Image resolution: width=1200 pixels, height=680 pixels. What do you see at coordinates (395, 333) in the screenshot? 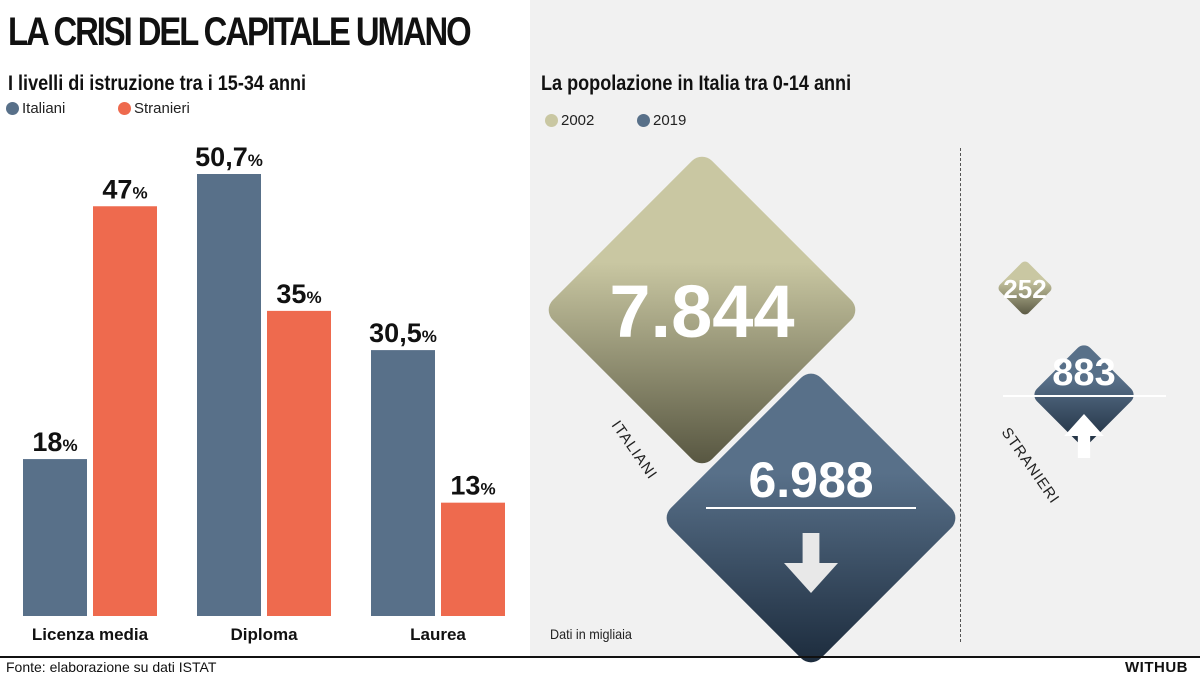
I see `value-number: 30,5` at bounding box center [395, 333].